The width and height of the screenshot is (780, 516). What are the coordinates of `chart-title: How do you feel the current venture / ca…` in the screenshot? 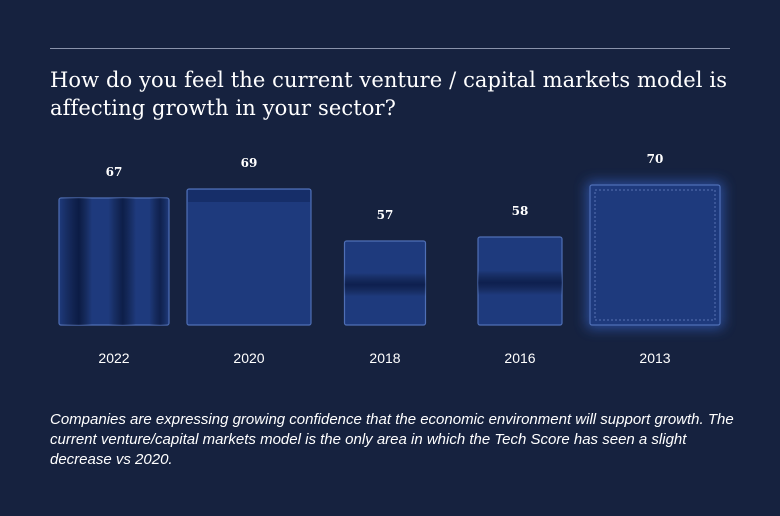 It's located at (389, 94).